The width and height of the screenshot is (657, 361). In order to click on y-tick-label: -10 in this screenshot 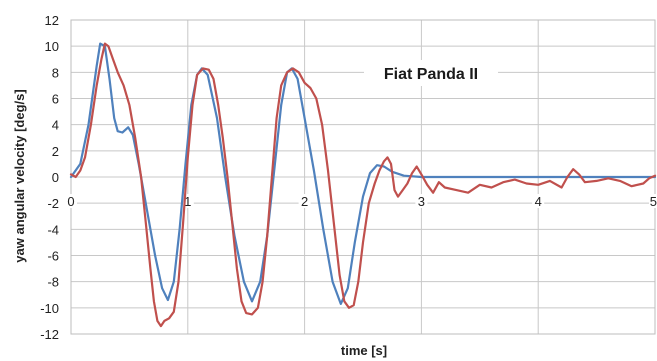, I will do `click(49, 308)`.